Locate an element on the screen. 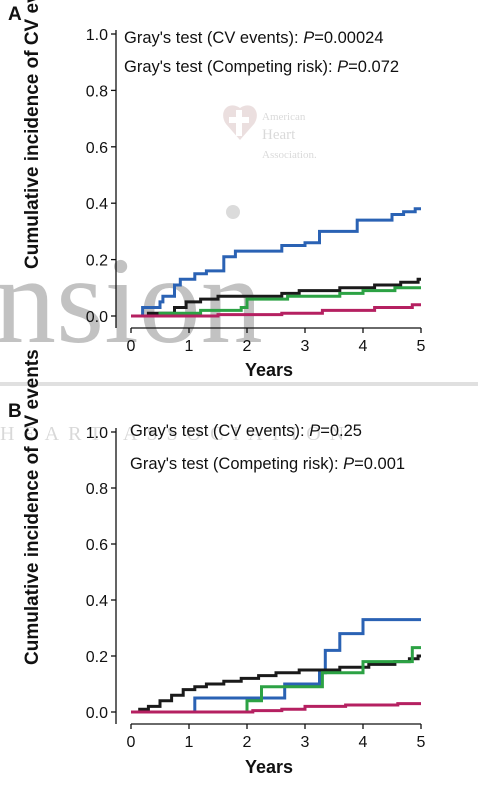 Image resolution: width=478 pixels, height=795 pixels. stat-b-1-p: P is located at coordinates (315, 431).